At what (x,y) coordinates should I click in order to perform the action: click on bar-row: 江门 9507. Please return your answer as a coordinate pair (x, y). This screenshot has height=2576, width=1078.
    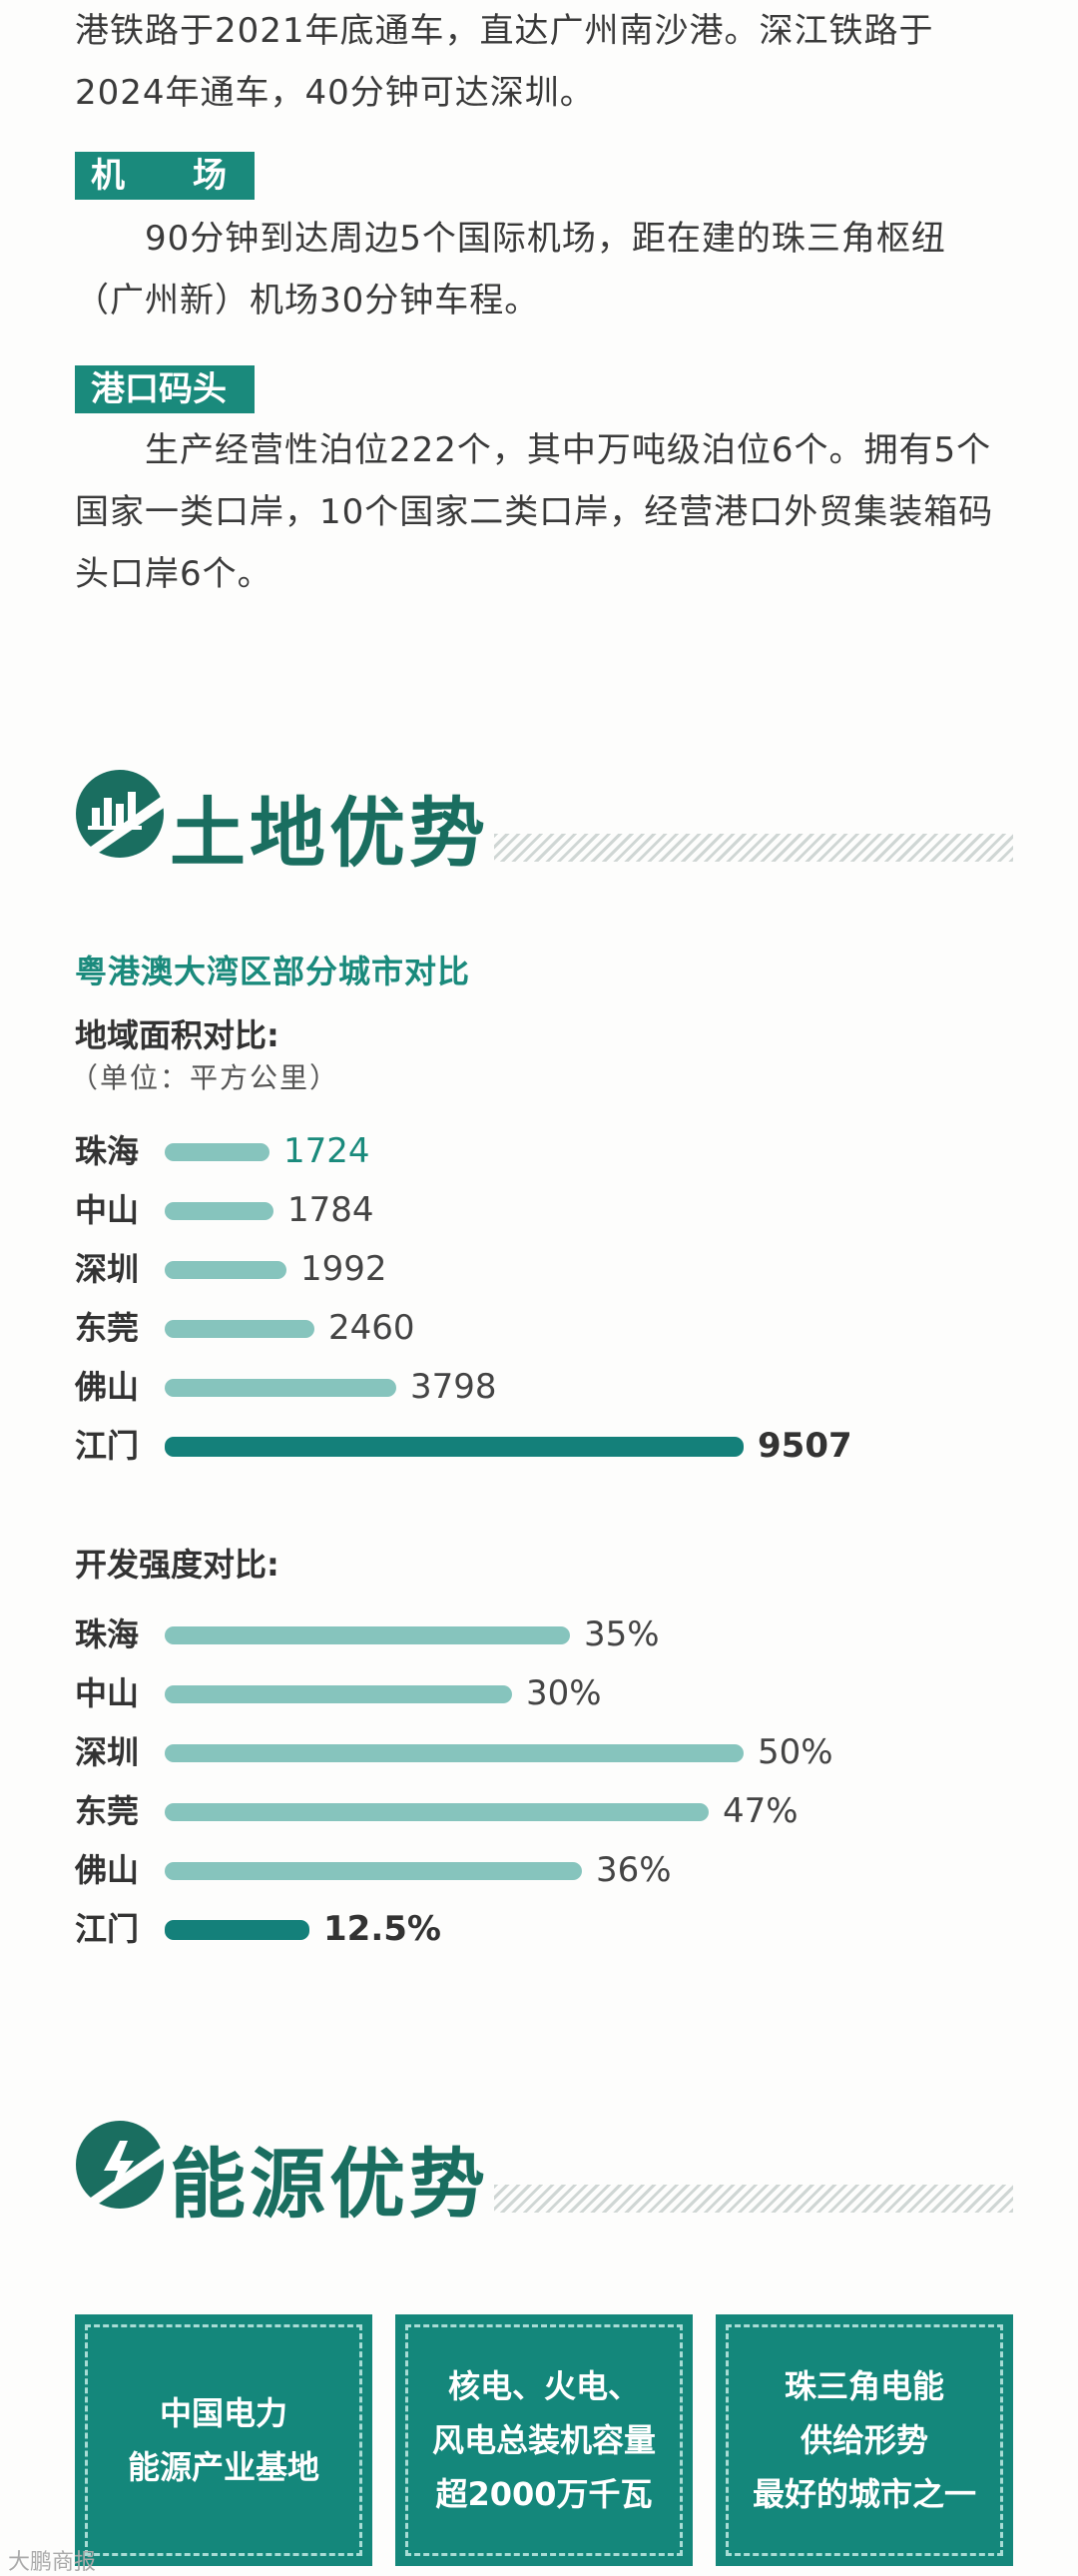
    Looking at the image, I should click on (549, 1446).